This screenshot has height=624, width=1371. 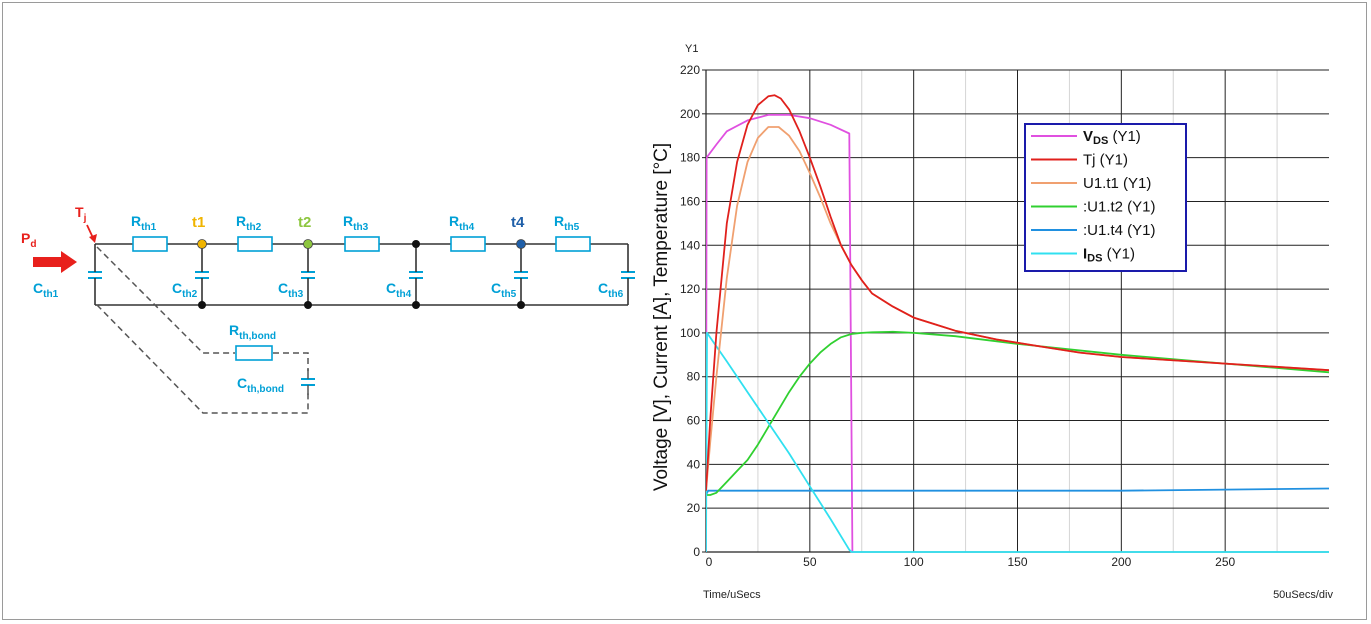 What do you see at coordinates (462, 223) in the screenshot?
I see `resistor-label-th4: Rth4` at bounding box center [462, 223].